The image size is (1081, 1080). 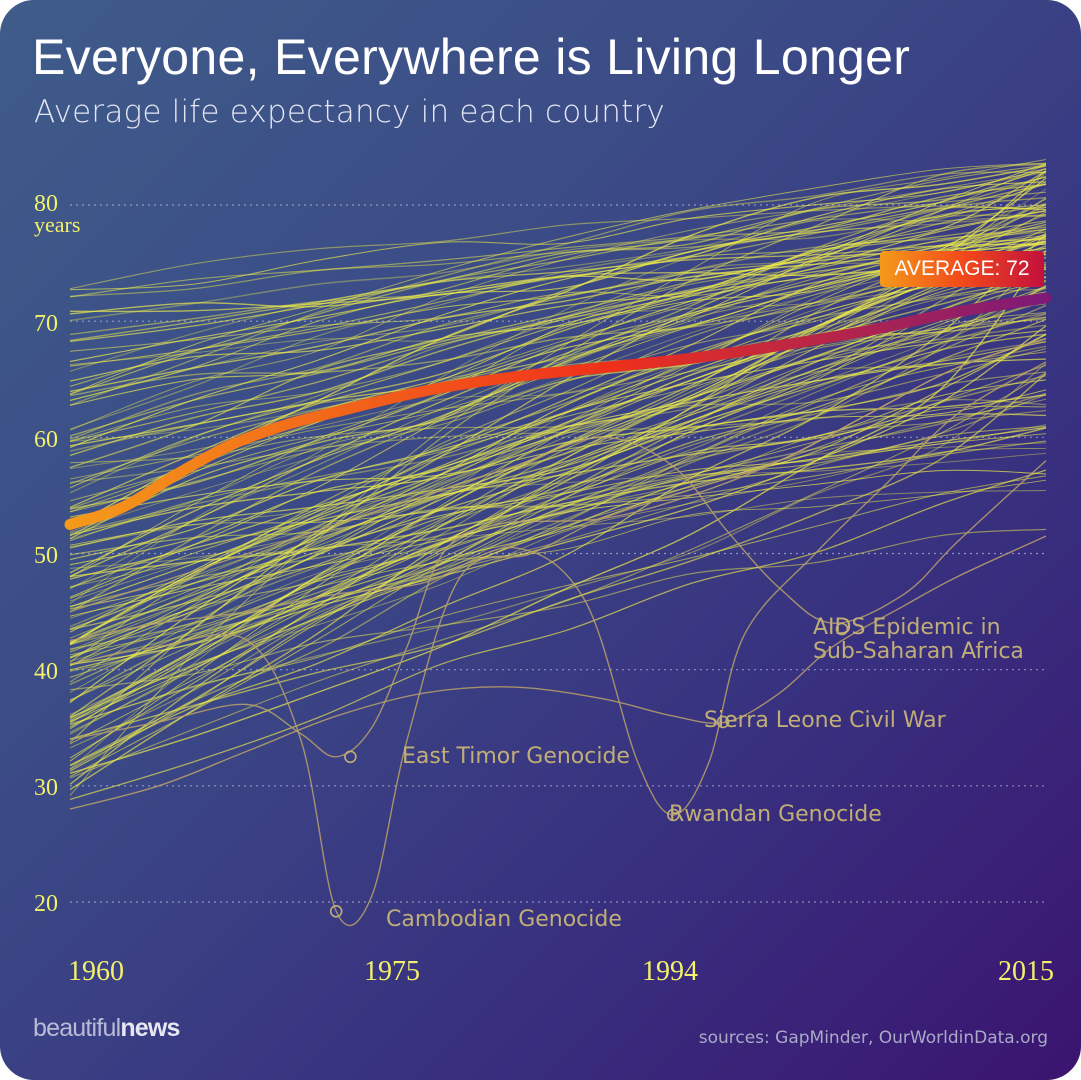 I want to click on brand-logo: beautifulnews, so click(x=106, y=1028).